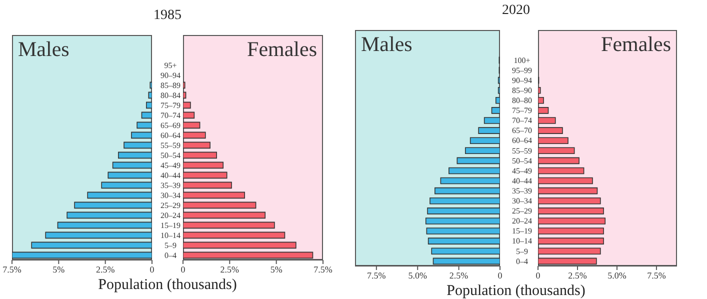  I want to click on y-tick-label: 95+, so click(171, 65).